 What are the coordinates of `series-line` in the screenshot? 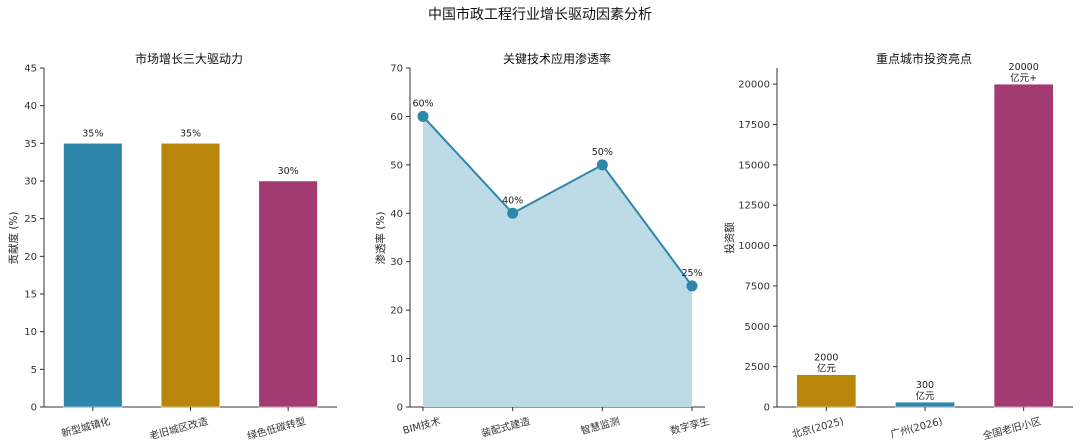 It's located at (557, 201).